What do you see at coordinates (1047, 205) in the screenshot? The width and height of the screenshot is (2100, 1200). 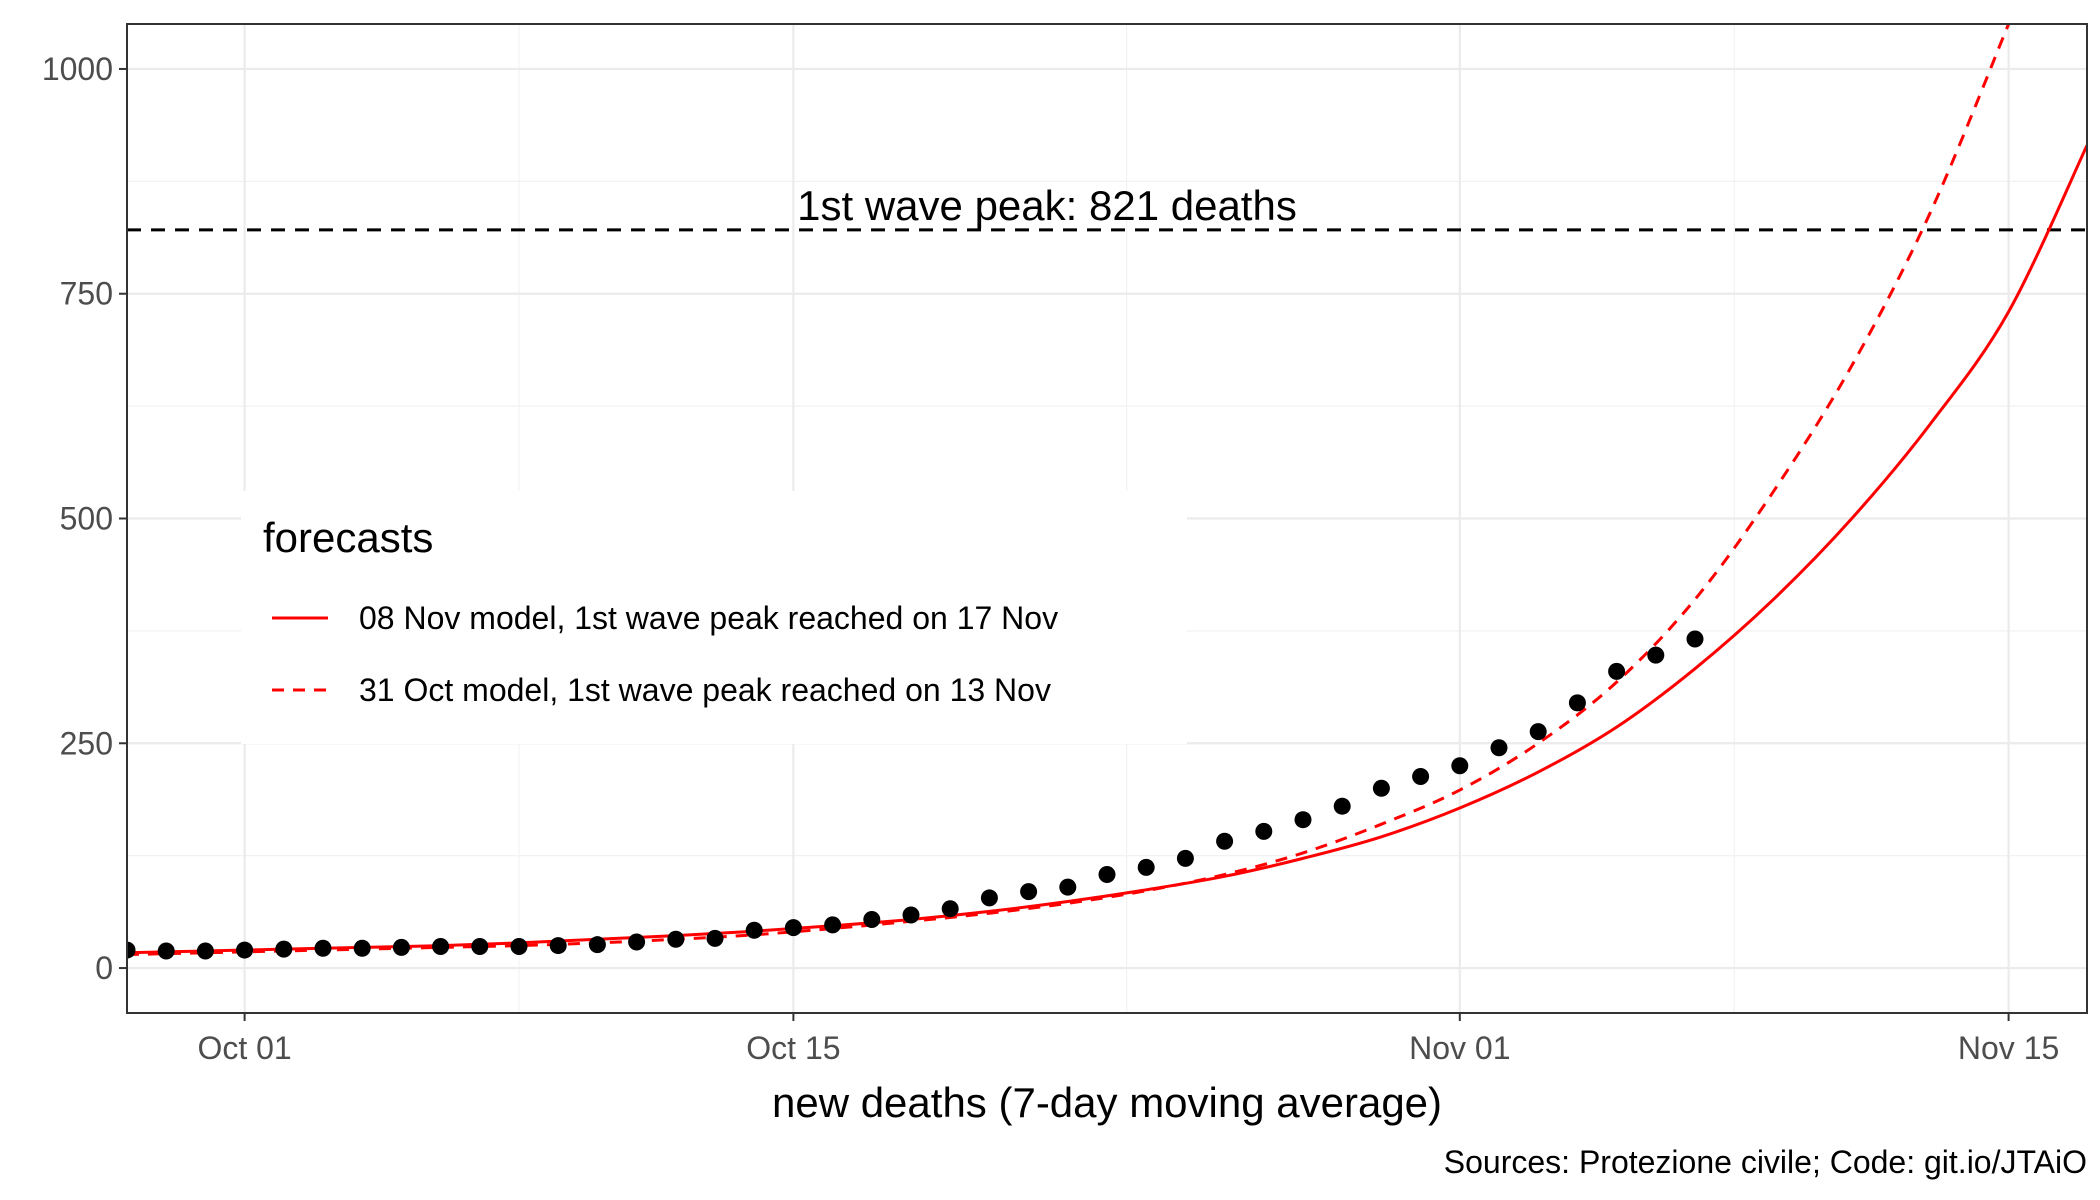 I see `reference-line-label: 1st wave peak: 821 deaths` at bounding box center [1047, 205].